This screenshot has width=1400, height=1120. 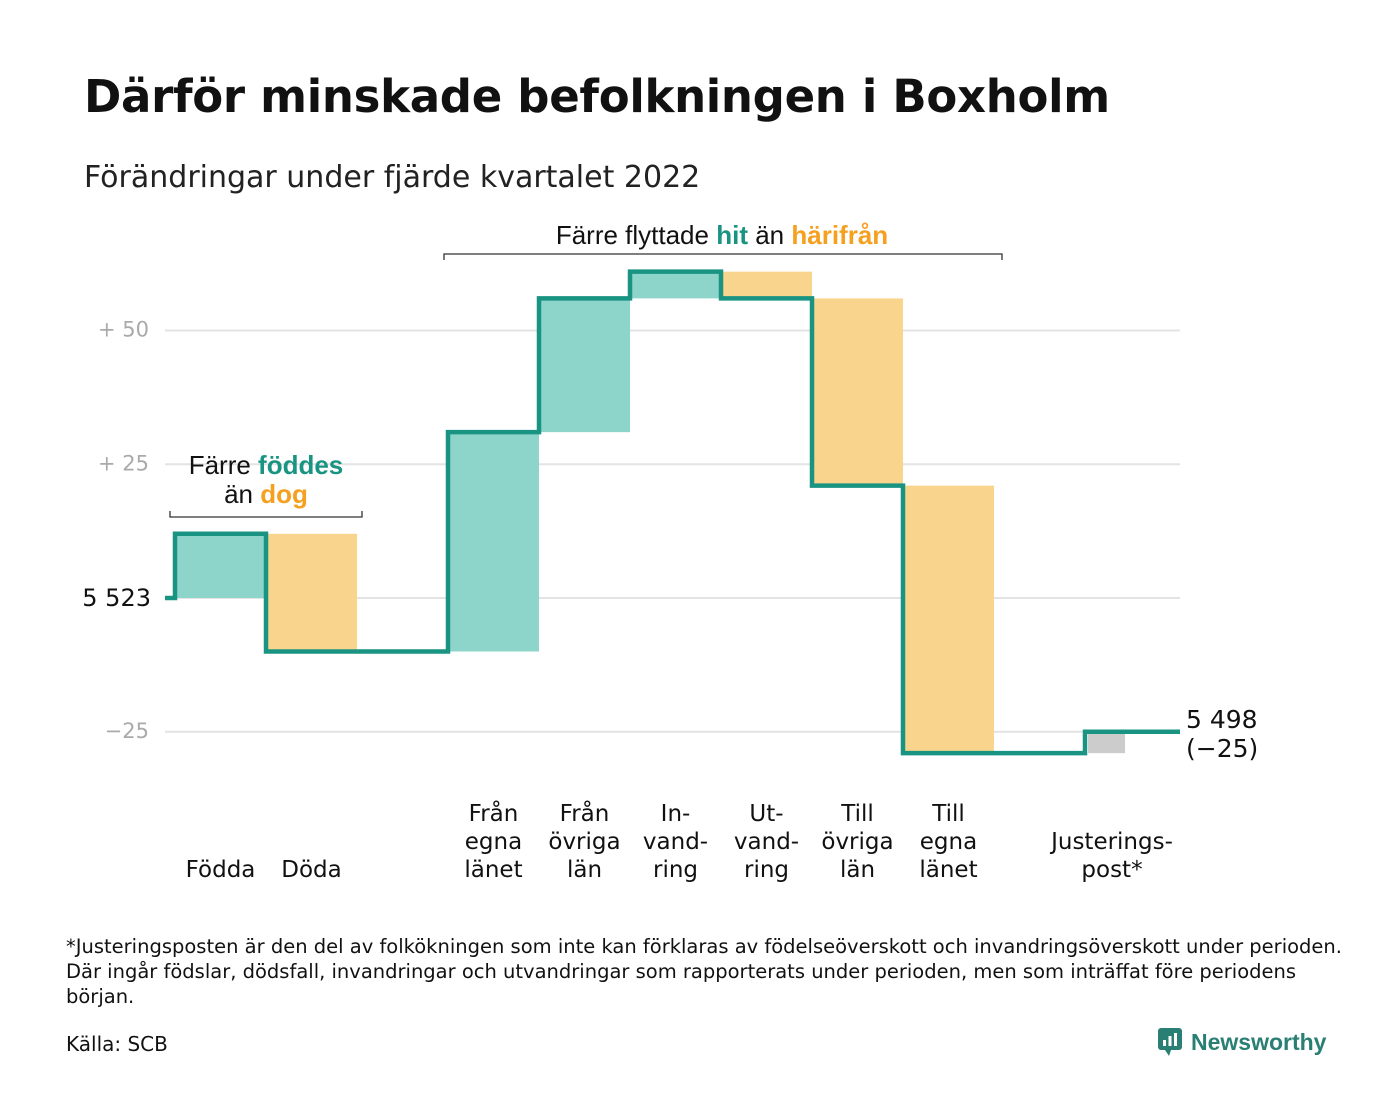 I want to click on source-credit: Källa: SCB, so click(x=117, y=1044).